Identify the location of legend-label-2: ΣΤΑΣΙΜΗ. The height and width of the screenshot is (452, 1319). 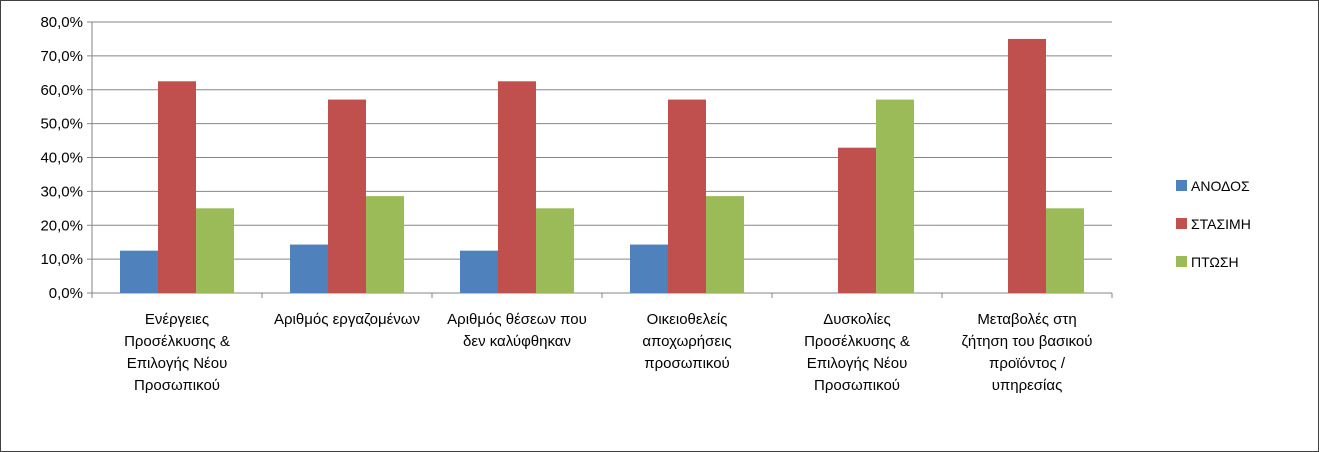
(1221, 224).